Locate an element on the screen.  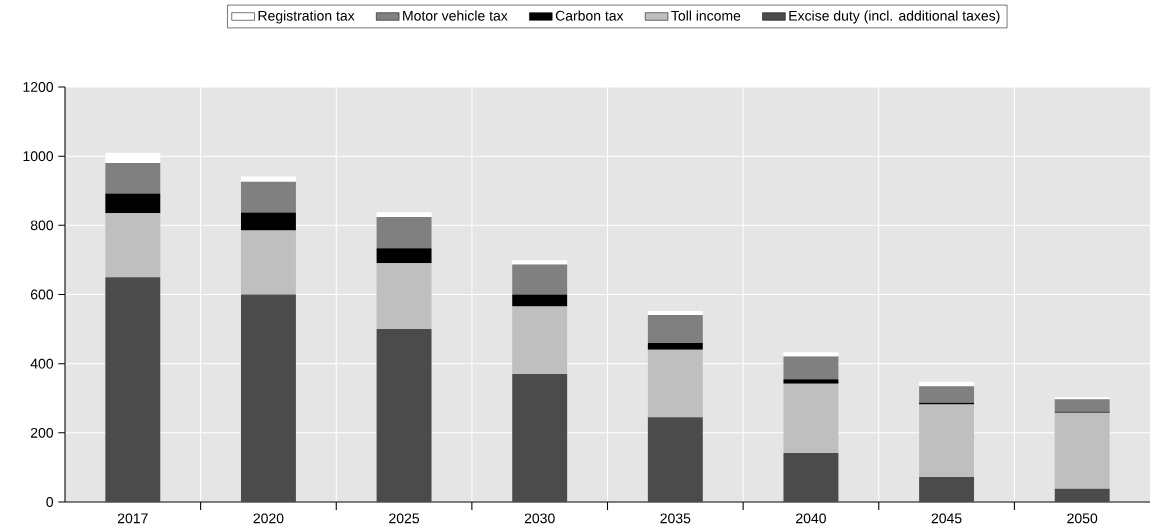
y-tick-label: 1000 is located at coordinates (38, 156).